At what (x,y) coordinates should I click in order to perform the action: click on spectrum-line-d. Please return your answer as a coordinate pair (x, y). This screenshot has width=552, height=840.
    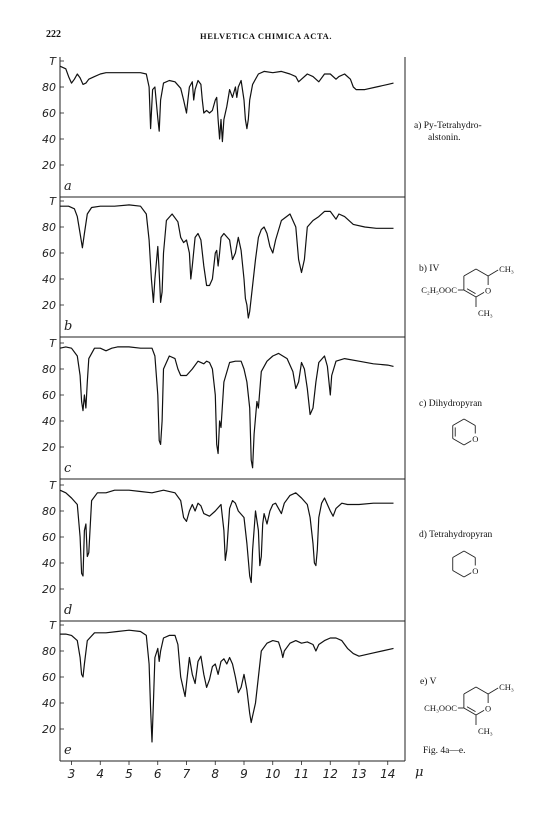
    Looking at the image, I should click on (226, 536).